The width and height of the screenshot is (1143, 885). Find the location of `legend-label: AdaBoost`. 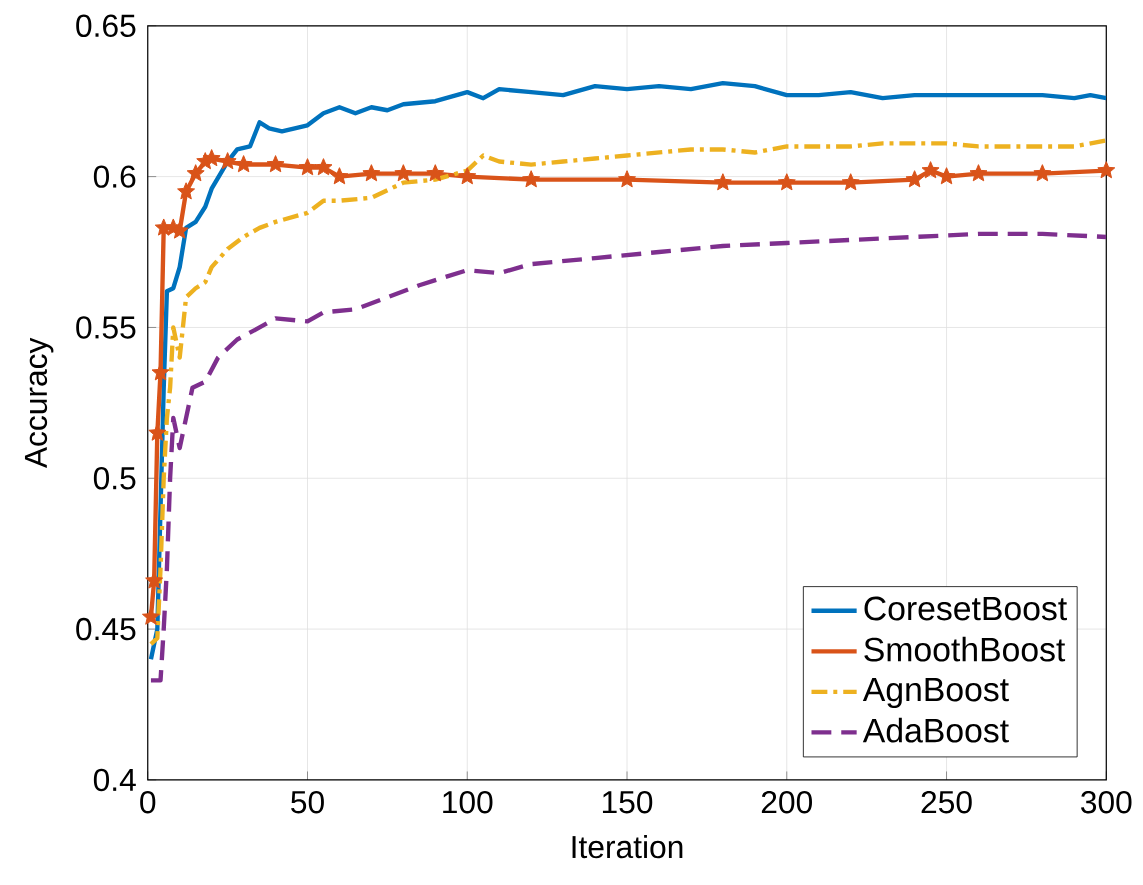

legend-label: AdaBoost is located at coordinates (935, 730).